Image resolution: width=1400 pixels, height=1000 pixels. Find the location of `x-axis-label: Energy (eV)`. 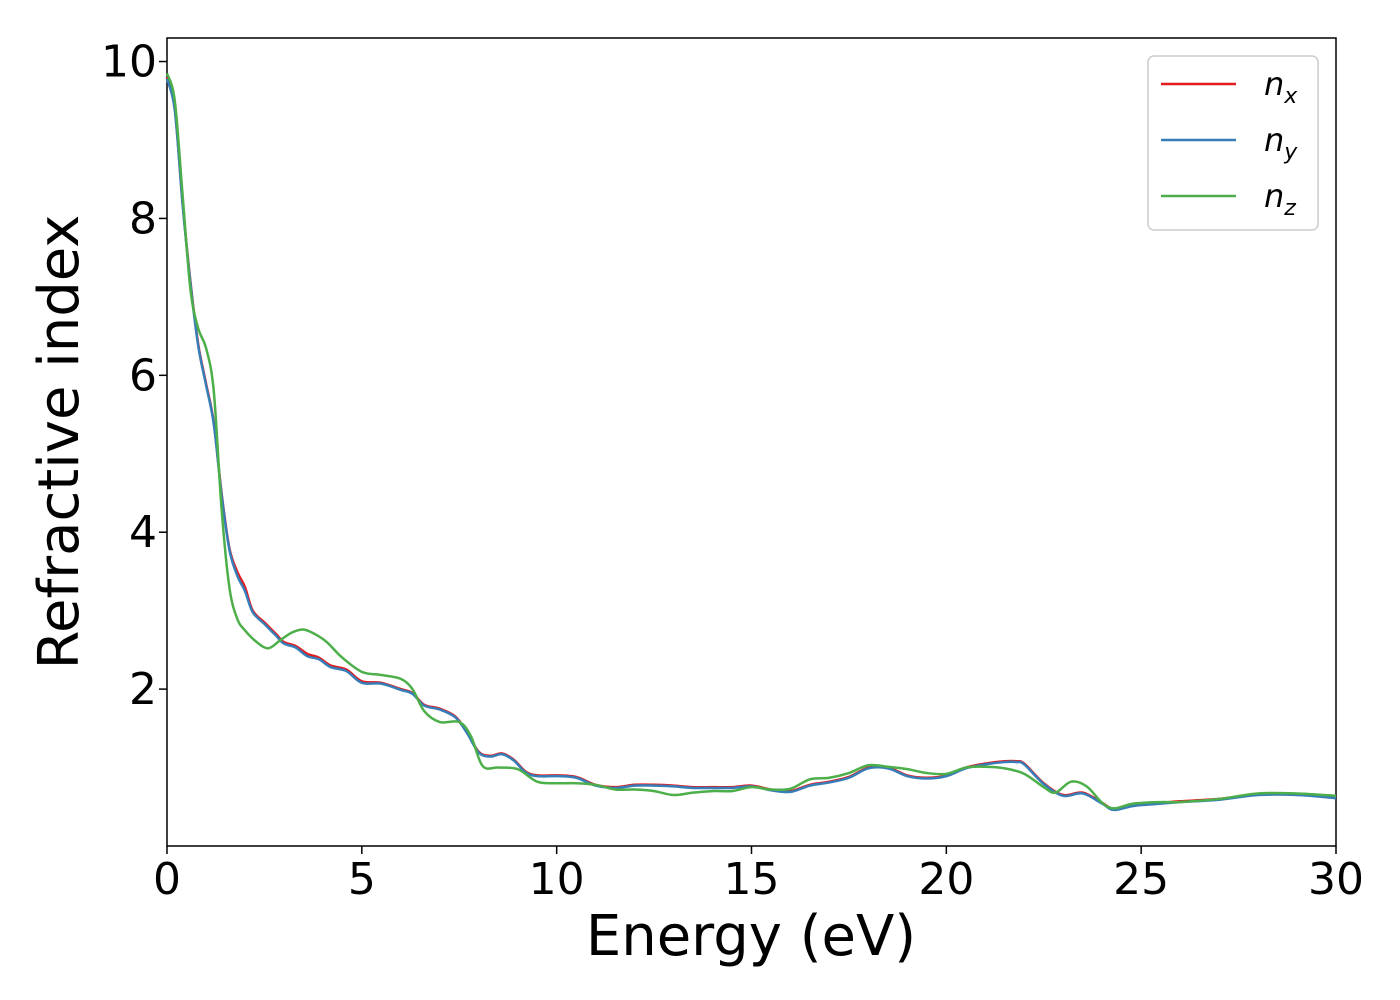

x-axis-label: Energy (eV) is located at coordinates (751, 936).